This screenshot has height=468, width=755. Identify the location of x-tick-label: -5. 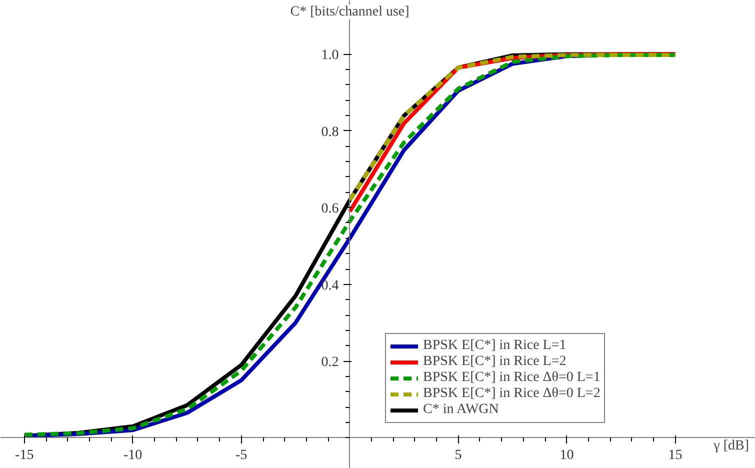
(241, 455).